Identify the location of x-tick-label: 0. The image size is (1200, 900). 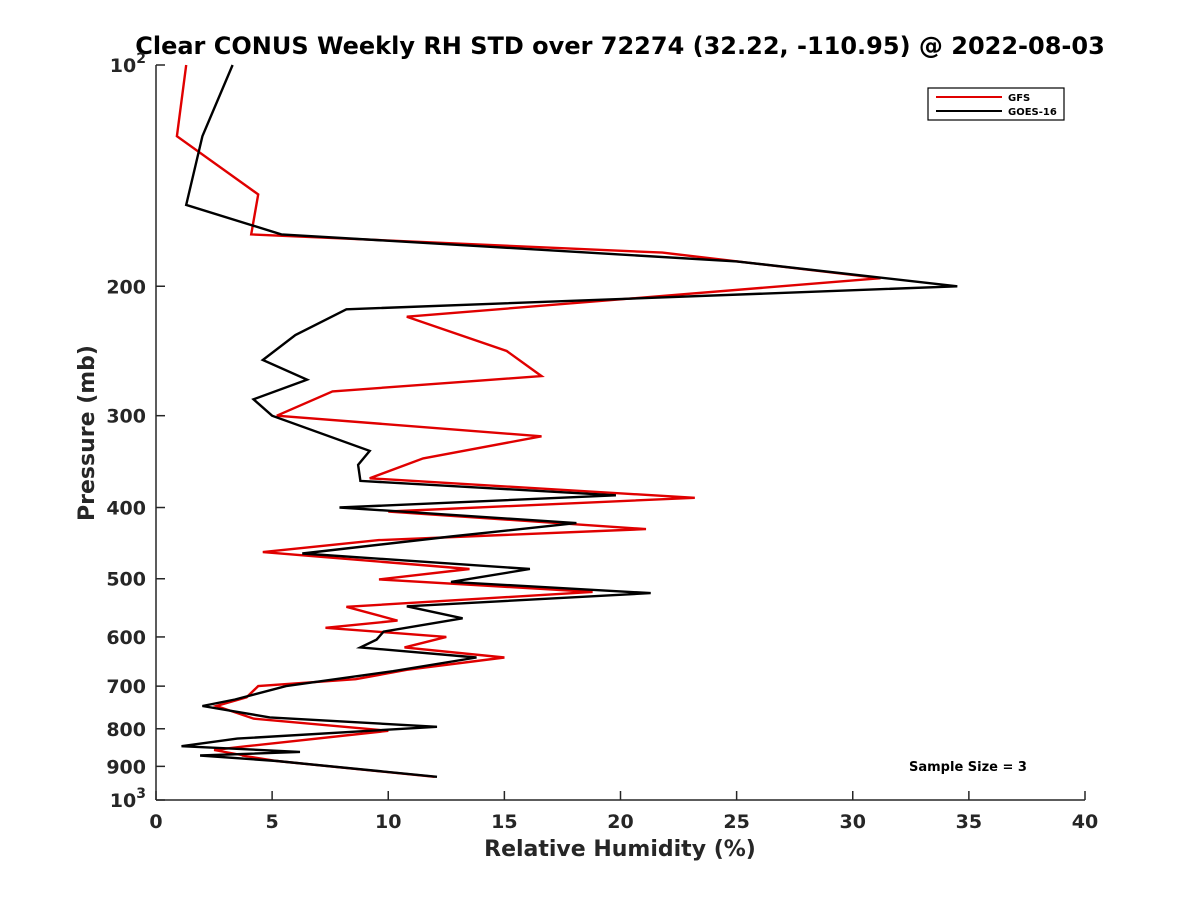
(155, 822).